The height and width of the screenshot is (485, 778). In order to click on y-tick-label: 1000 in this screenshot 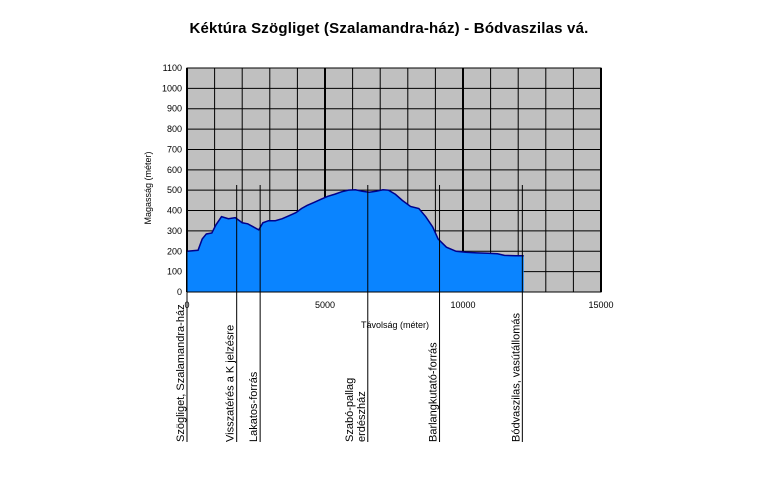, I will do `click(172, 88)`.